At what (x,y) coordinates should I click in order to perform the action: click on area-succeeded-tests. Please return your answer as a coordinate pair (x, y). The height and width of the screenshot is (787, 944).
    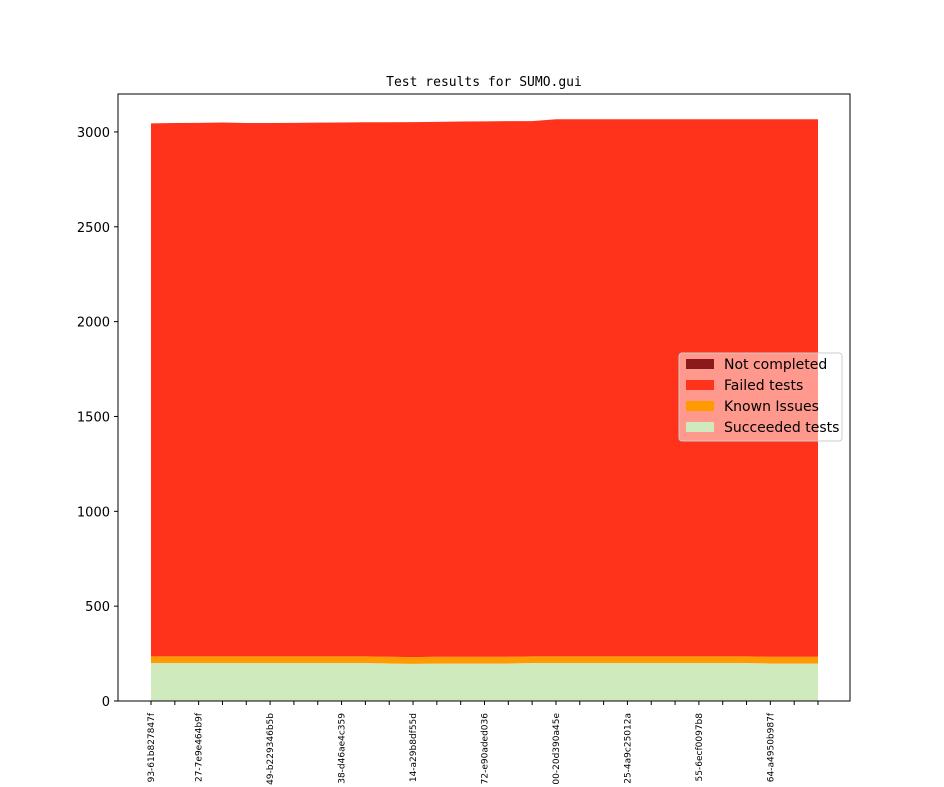
    Looking at the image, I should click on (484, 682).